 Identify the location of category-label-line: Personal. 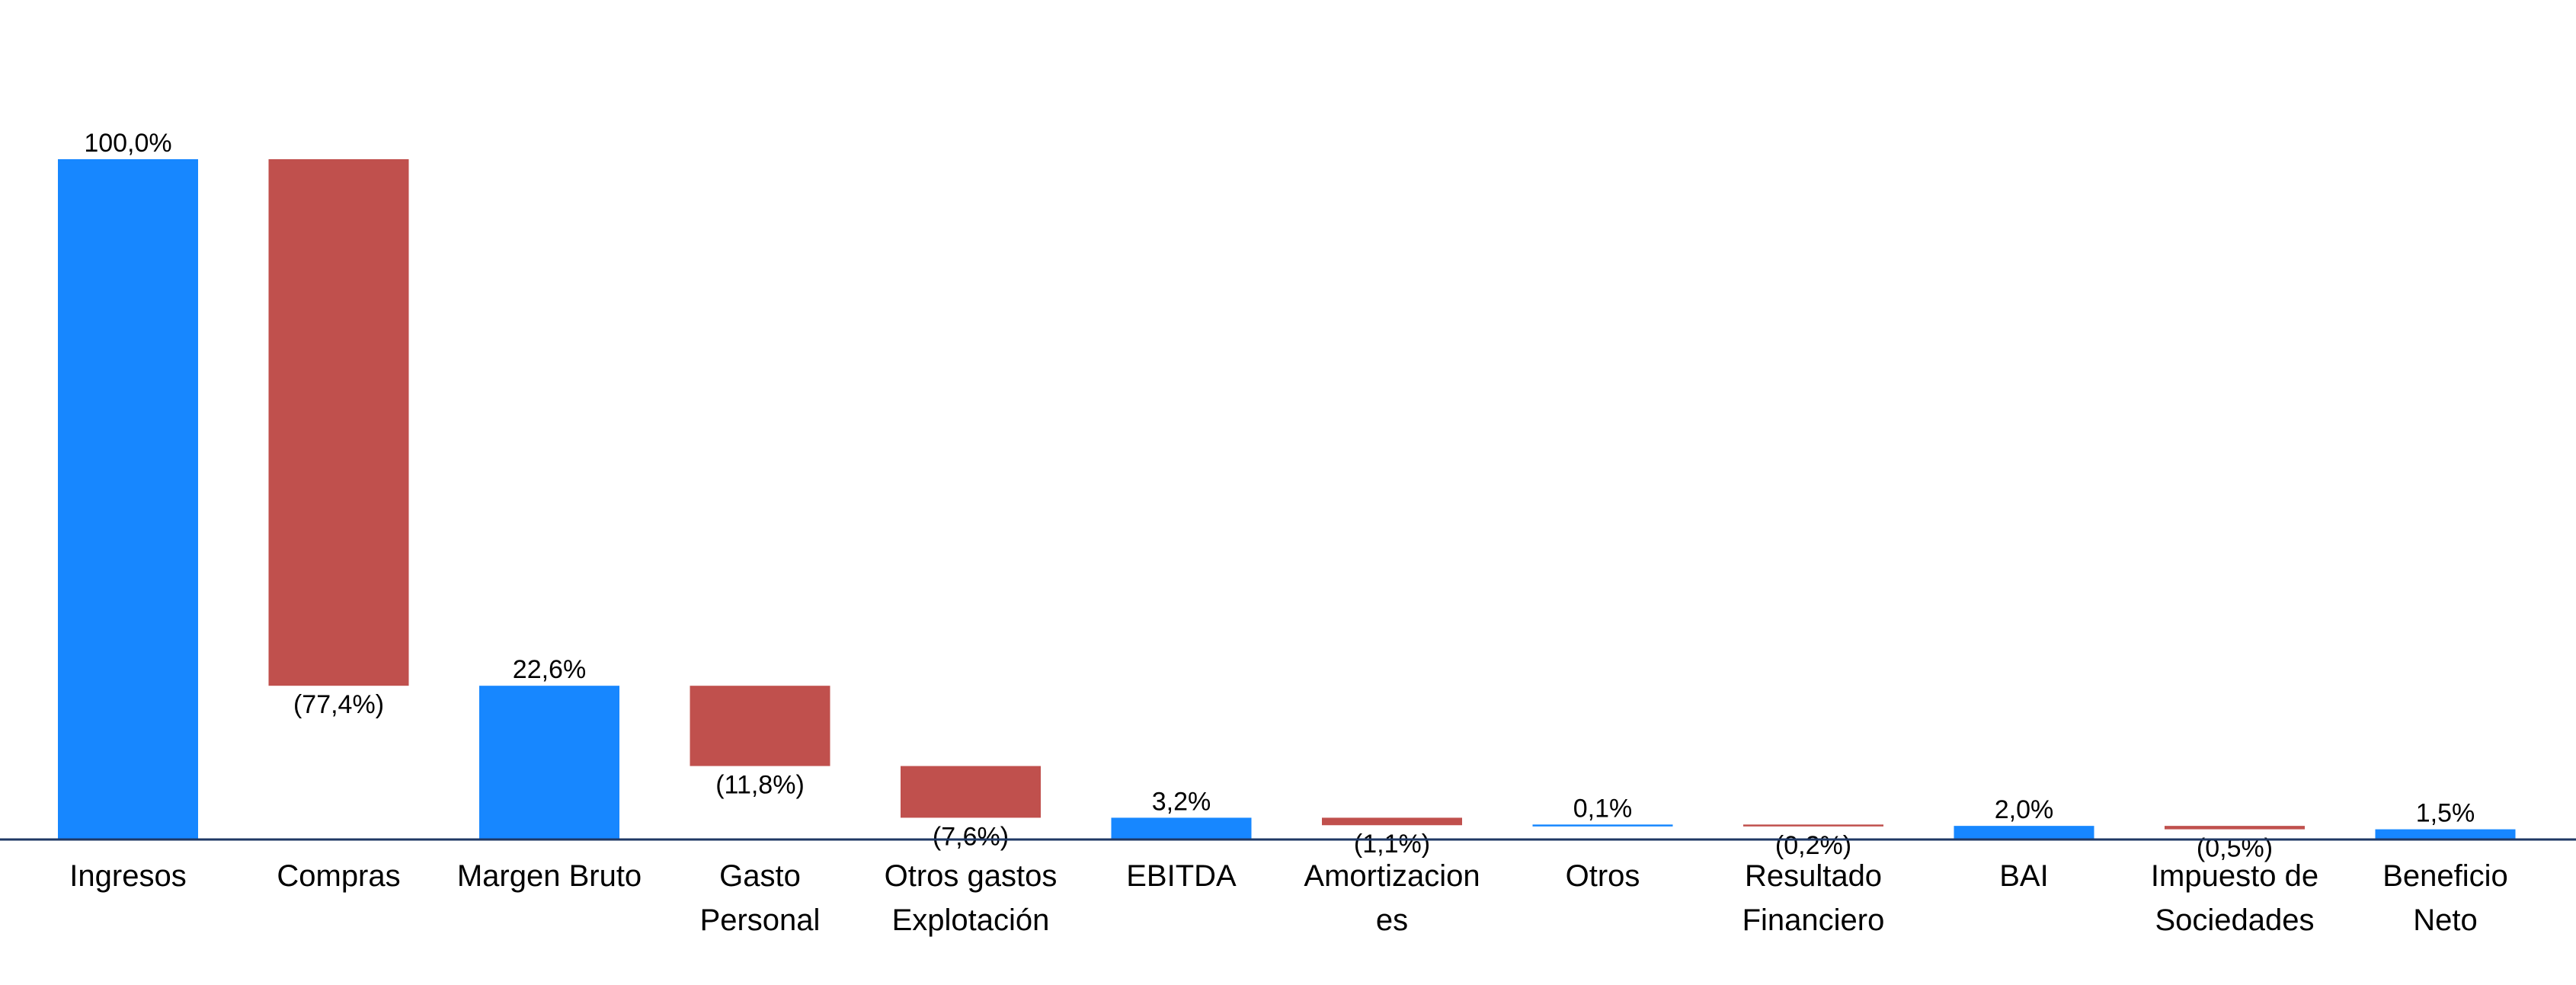
(760, 920).